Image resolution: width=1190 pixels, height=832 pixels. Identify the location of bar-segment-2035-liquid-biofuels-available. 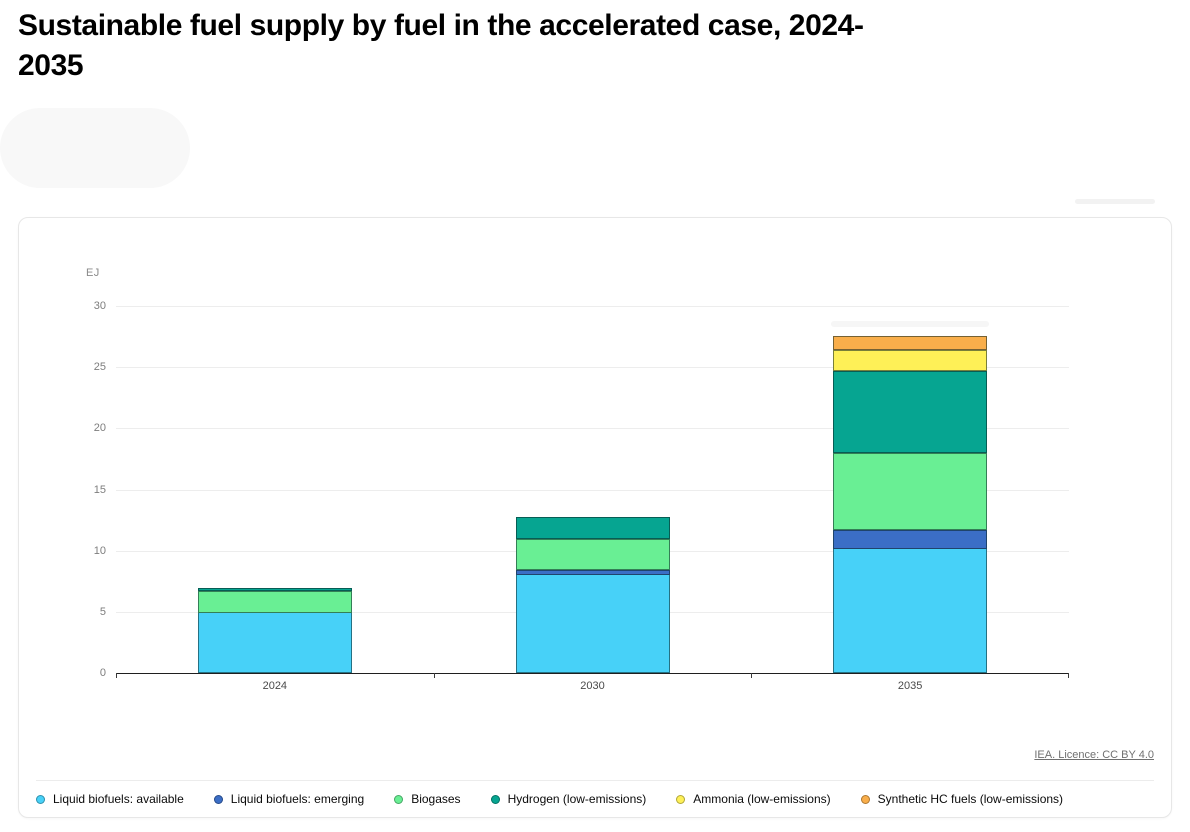
(910, 610).